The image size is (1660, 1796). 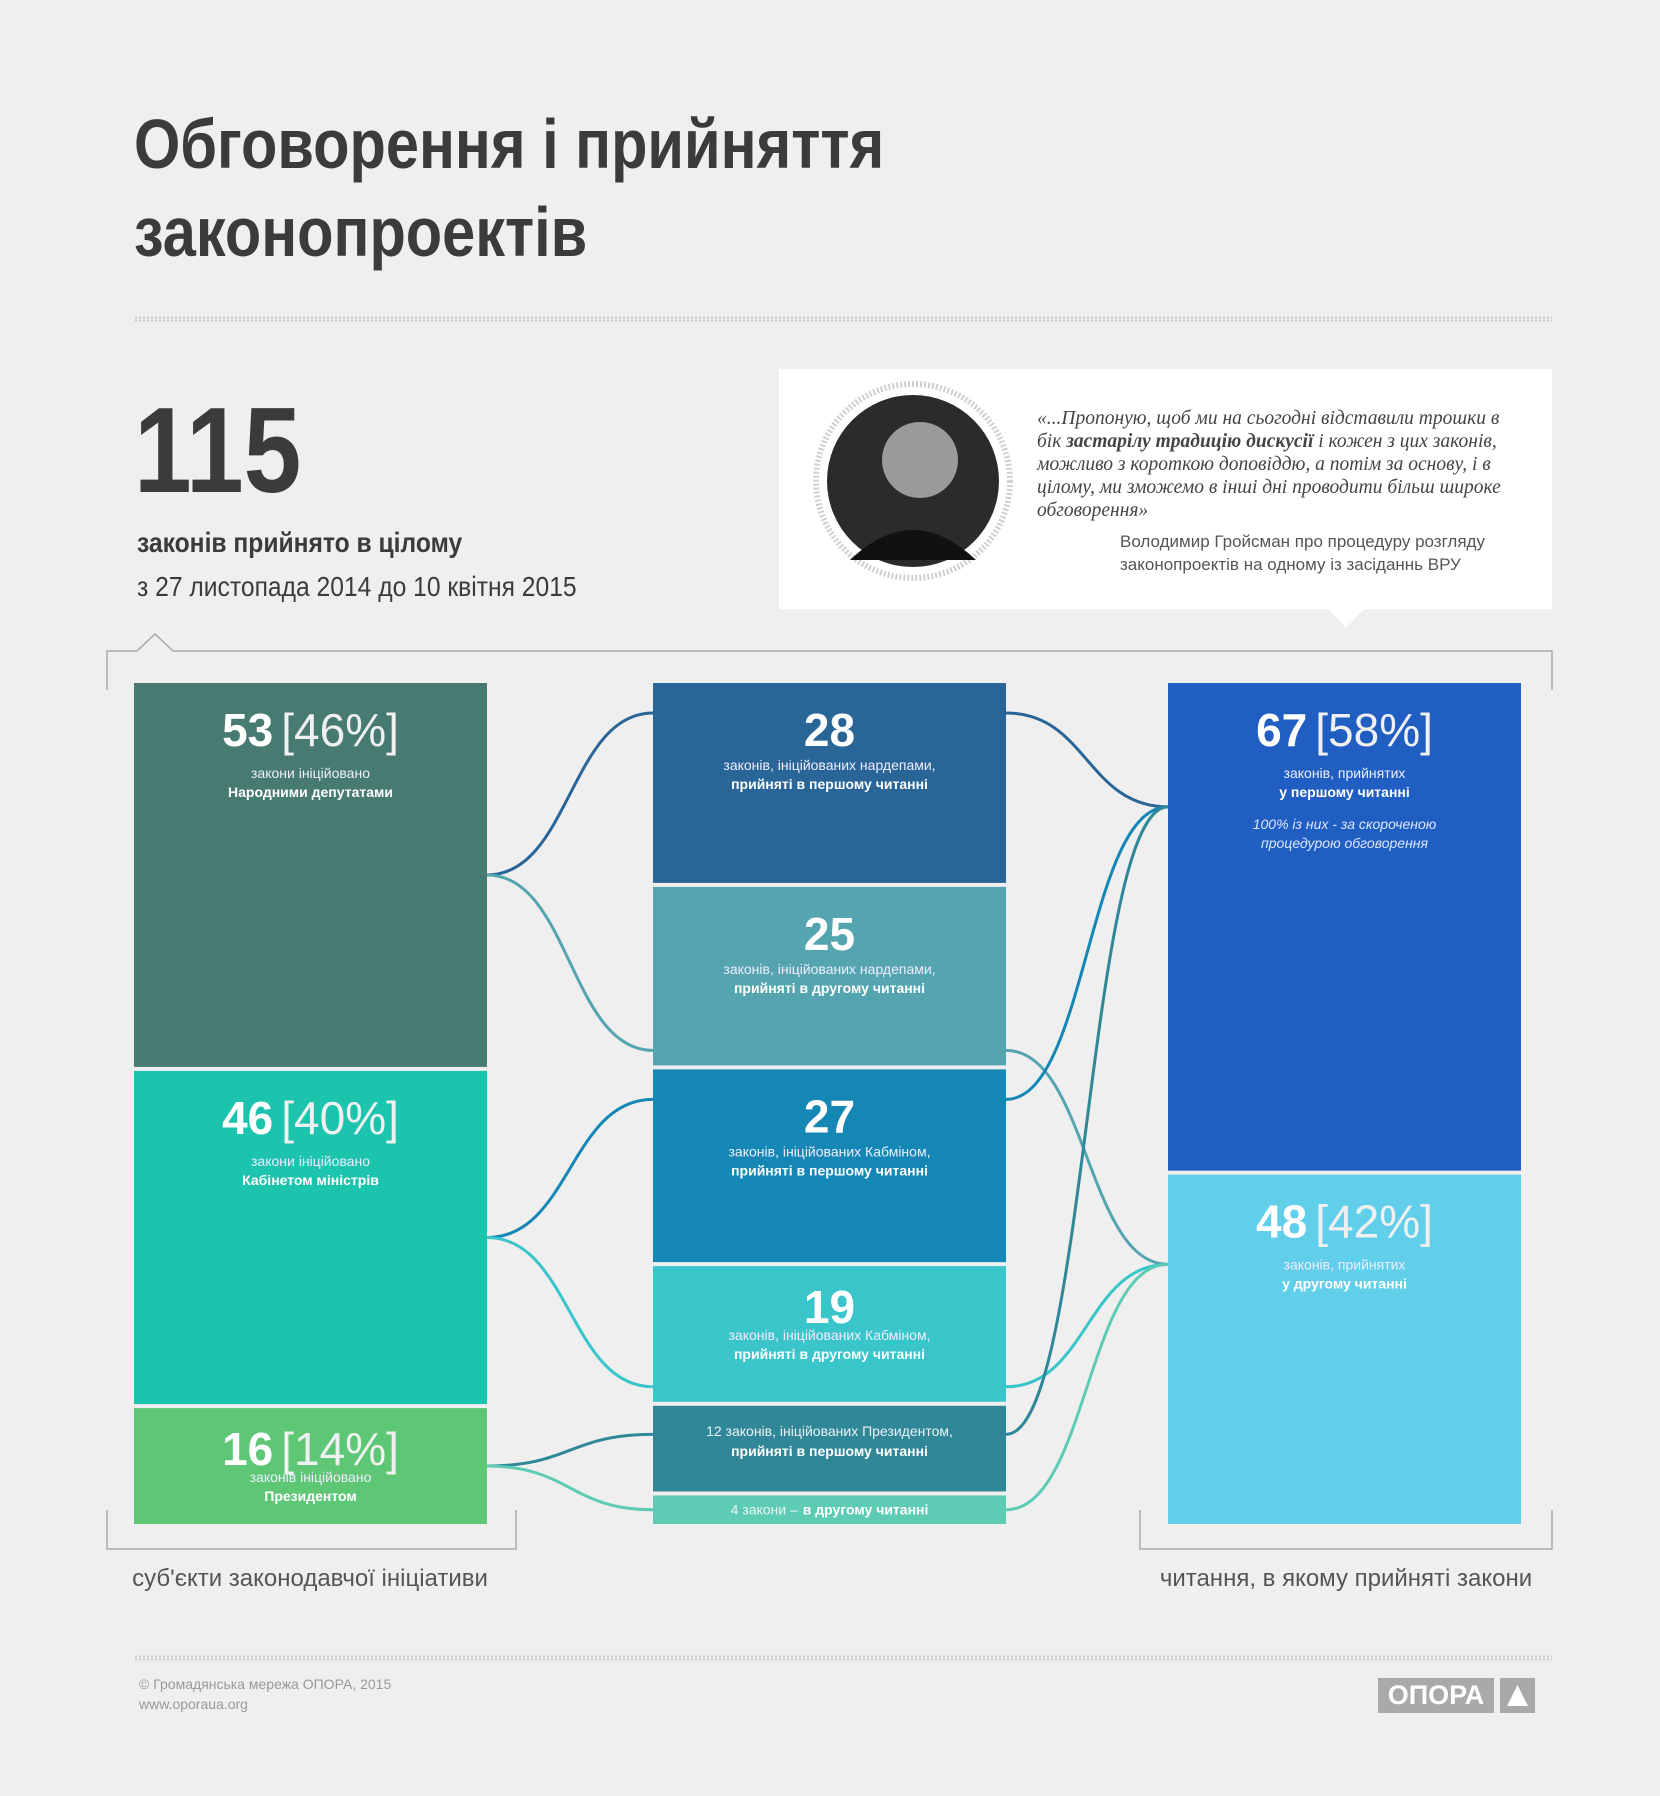 I want to click on node-caption: 4 закони – в другому читанні, so click(x=830, y=1510).